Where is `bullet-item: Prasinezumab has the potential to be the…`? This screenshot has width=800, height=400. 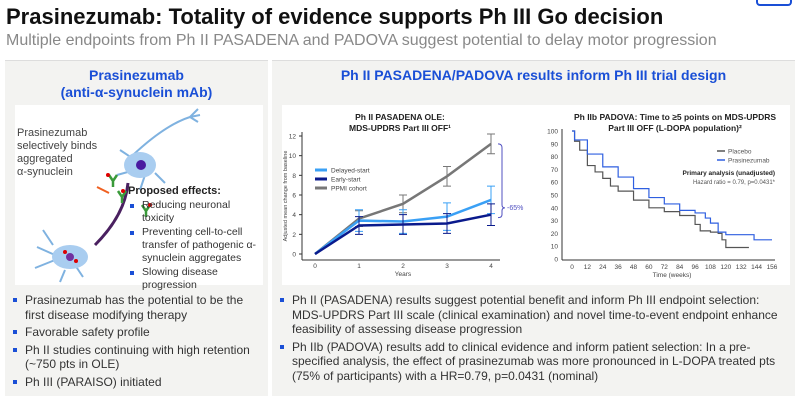 bullet-item: Prasinezumab has the potential to be the… is located at coordinates (136, 307).